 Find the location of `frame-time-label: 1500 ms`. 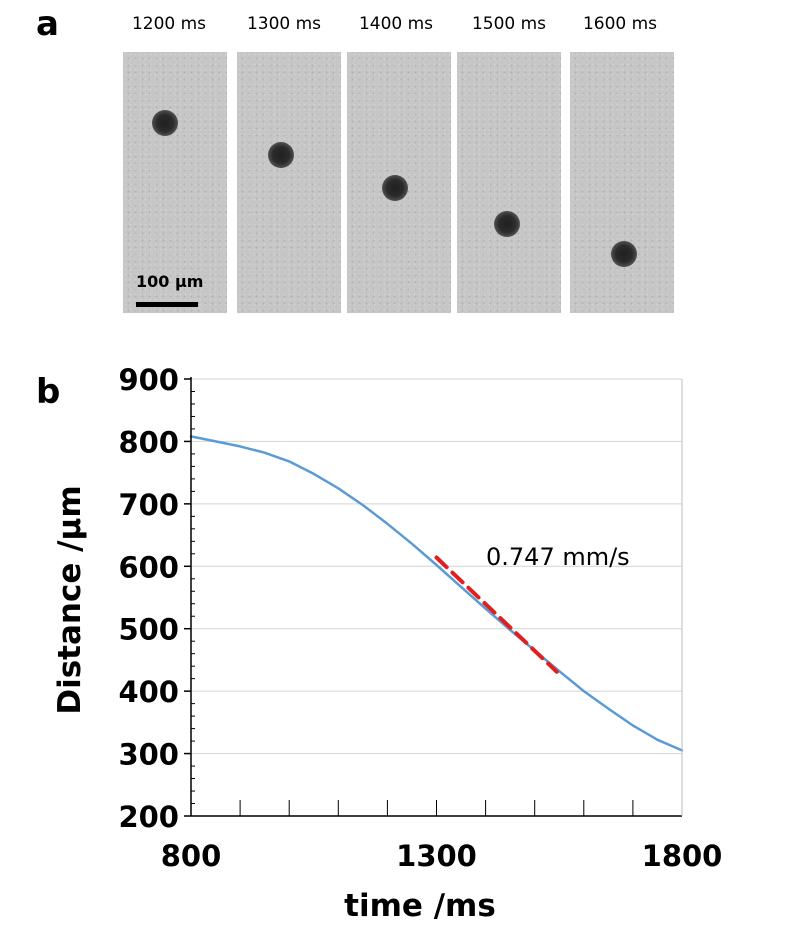

frame-time-label: 1500 ms is located at coordinates (509, 24).